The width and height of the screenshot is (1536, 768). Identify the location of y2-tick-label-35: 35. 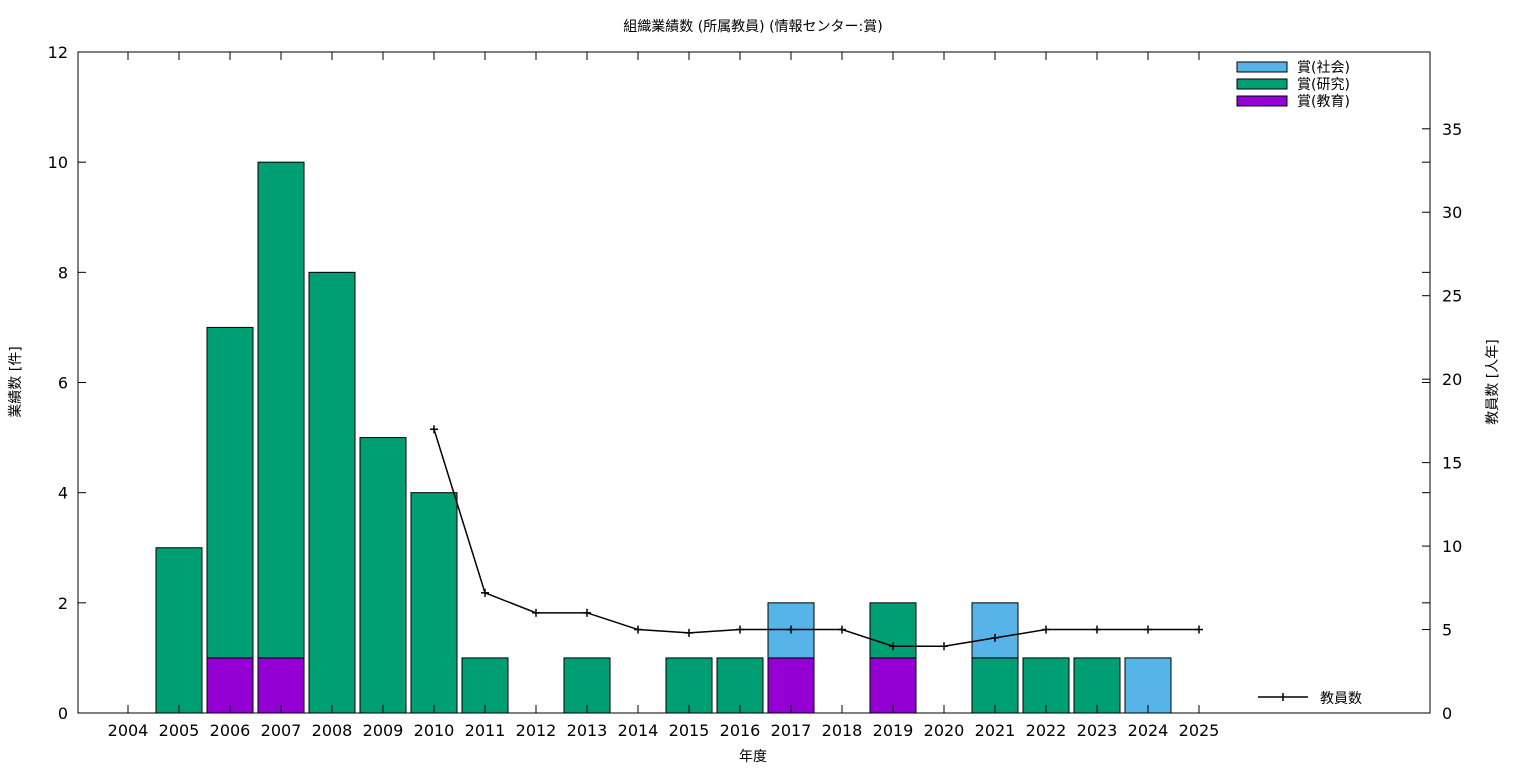
(1452, 129).